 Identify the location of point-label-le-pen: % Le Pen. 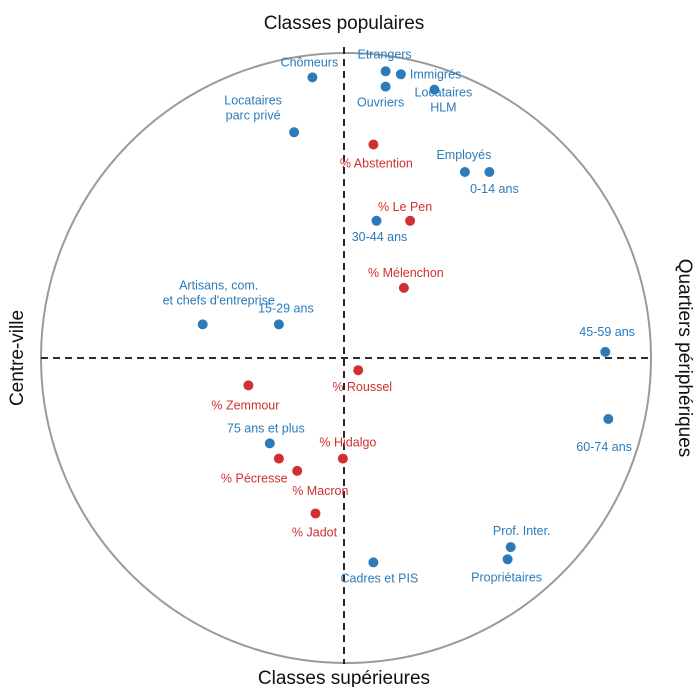
(405, 207).